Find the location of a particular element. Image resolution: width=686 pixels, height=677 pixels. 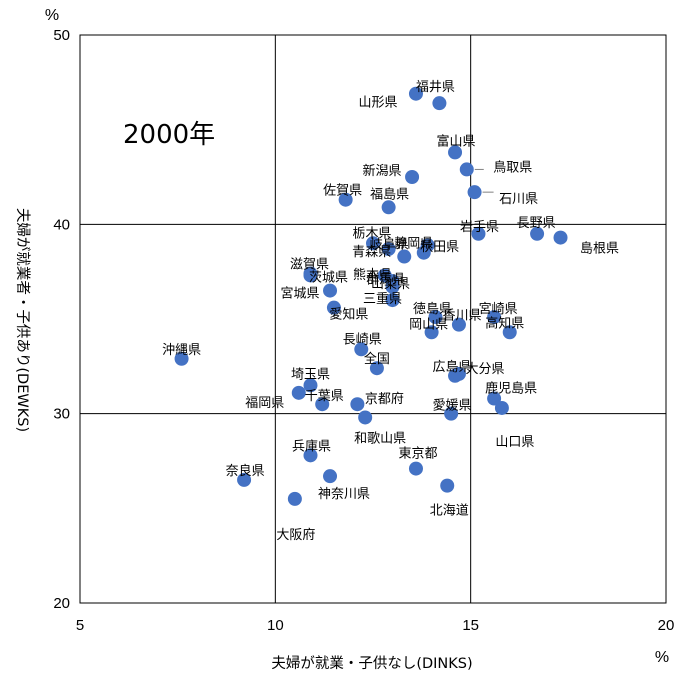

data-label: 沖縄県 is located at coordinates (181, 350).